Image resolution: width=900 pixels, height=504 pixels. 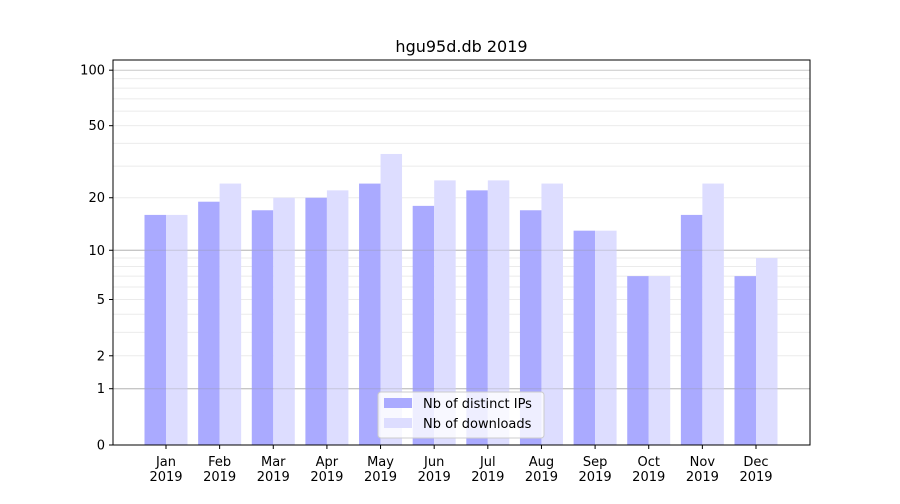 What do you see at coordinates (101, 300) in the screenshot?
I see `y-tick-label: 5` at bounding box center [101, 300].